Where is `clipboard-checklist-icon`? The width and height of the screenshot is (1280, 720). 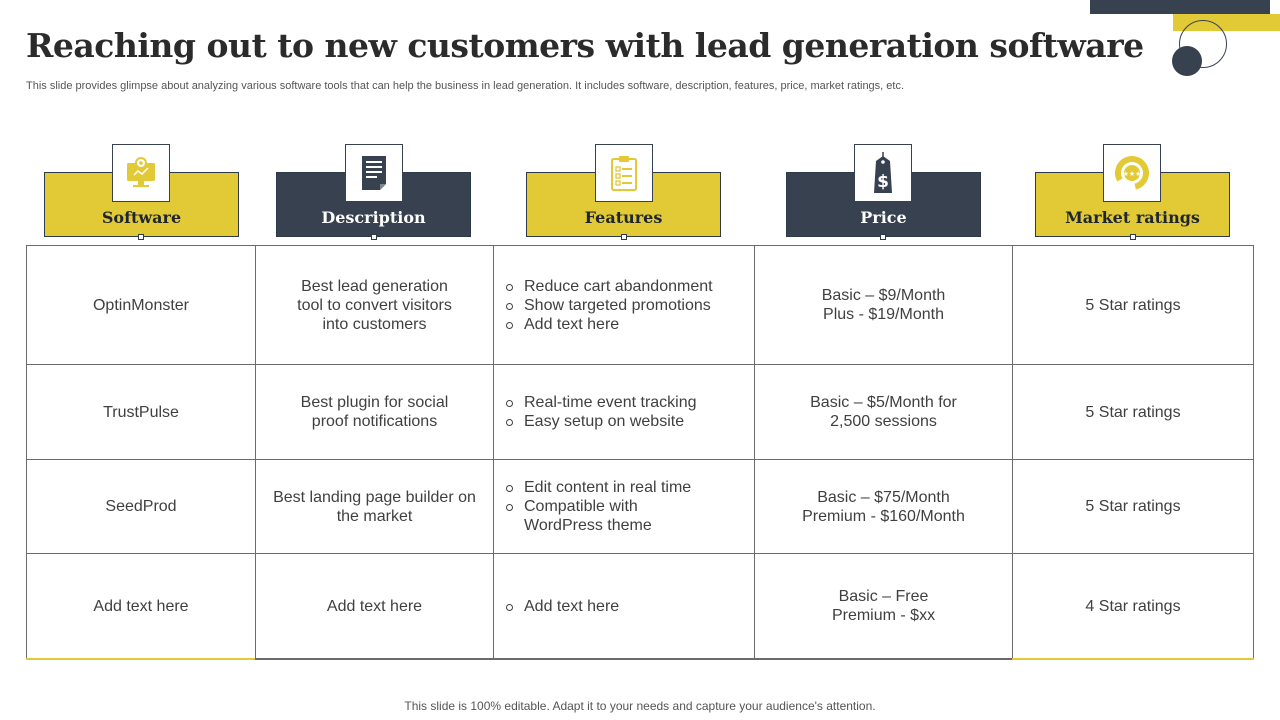
clipboard-checklist-icon is located at coordinates (624, 173).